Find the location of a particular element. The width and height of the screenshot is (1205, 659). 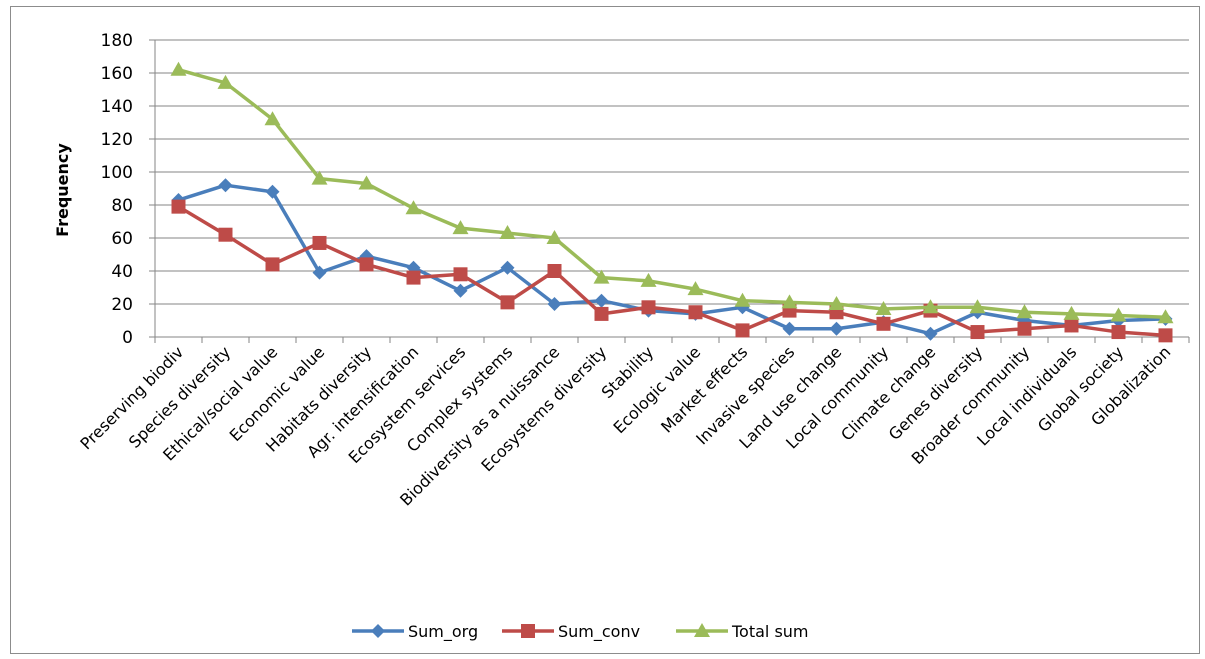

legend-item: Total sum is located at coordinates (742, 631).